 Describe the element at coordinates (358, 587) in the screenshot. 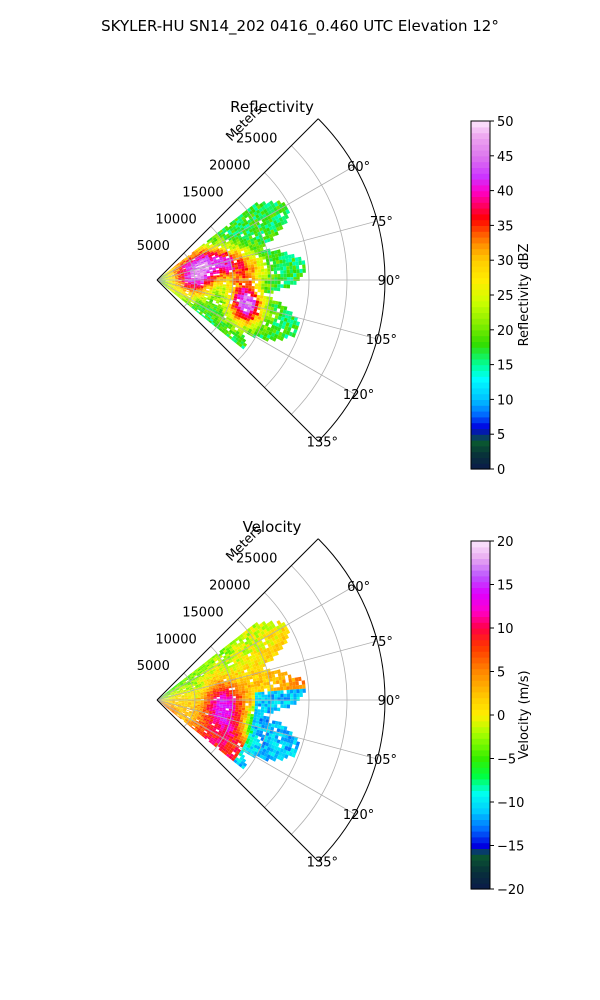

I see `azimuth-tick-label: 60°` at that location.